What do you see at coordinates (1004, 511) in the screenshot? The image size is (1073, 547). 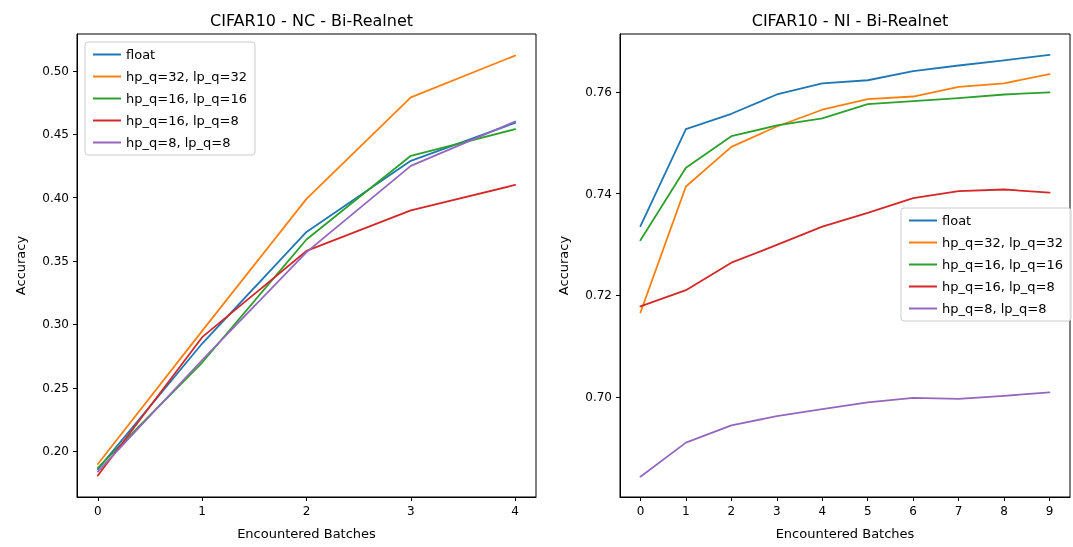 I see `x-tick-label: 8` at bounding box center [1004, 511].